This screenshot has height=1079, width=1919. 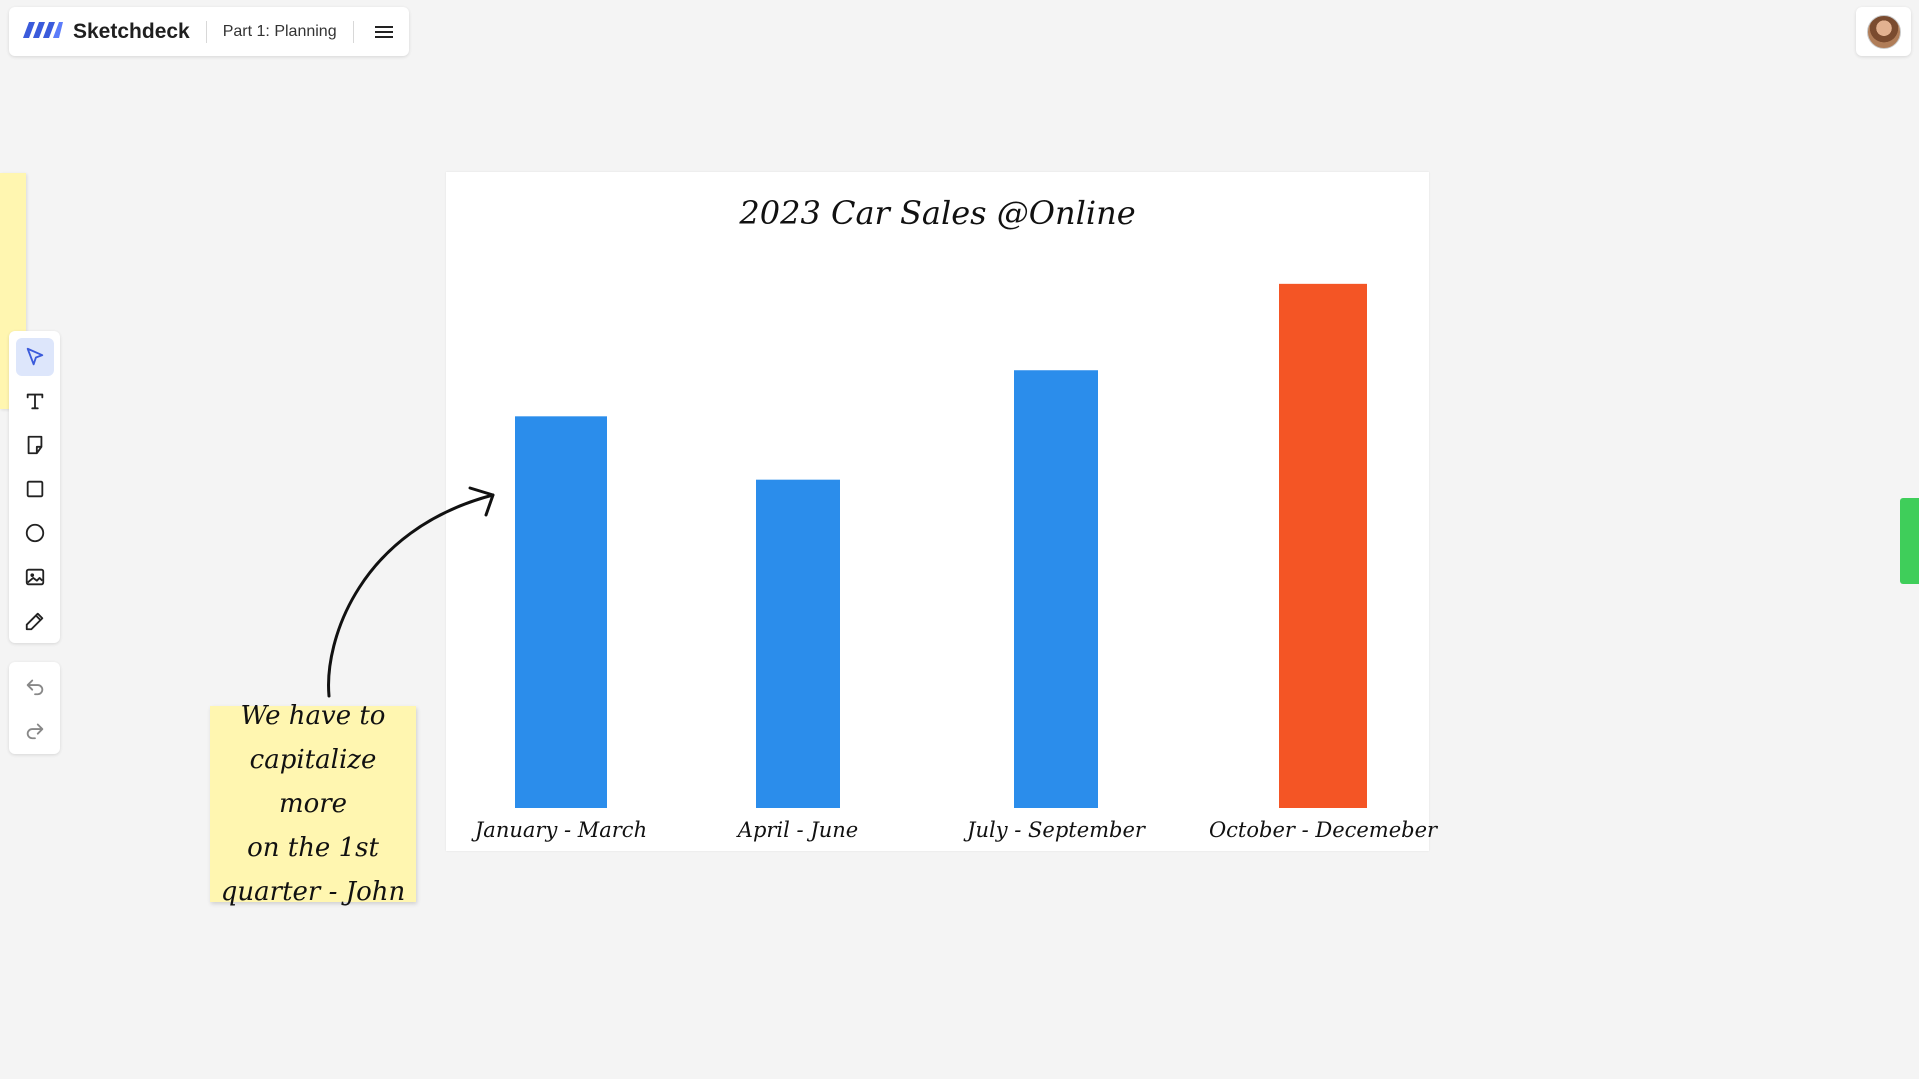 I want to click on undo-icon, so click(x=34, y=687).